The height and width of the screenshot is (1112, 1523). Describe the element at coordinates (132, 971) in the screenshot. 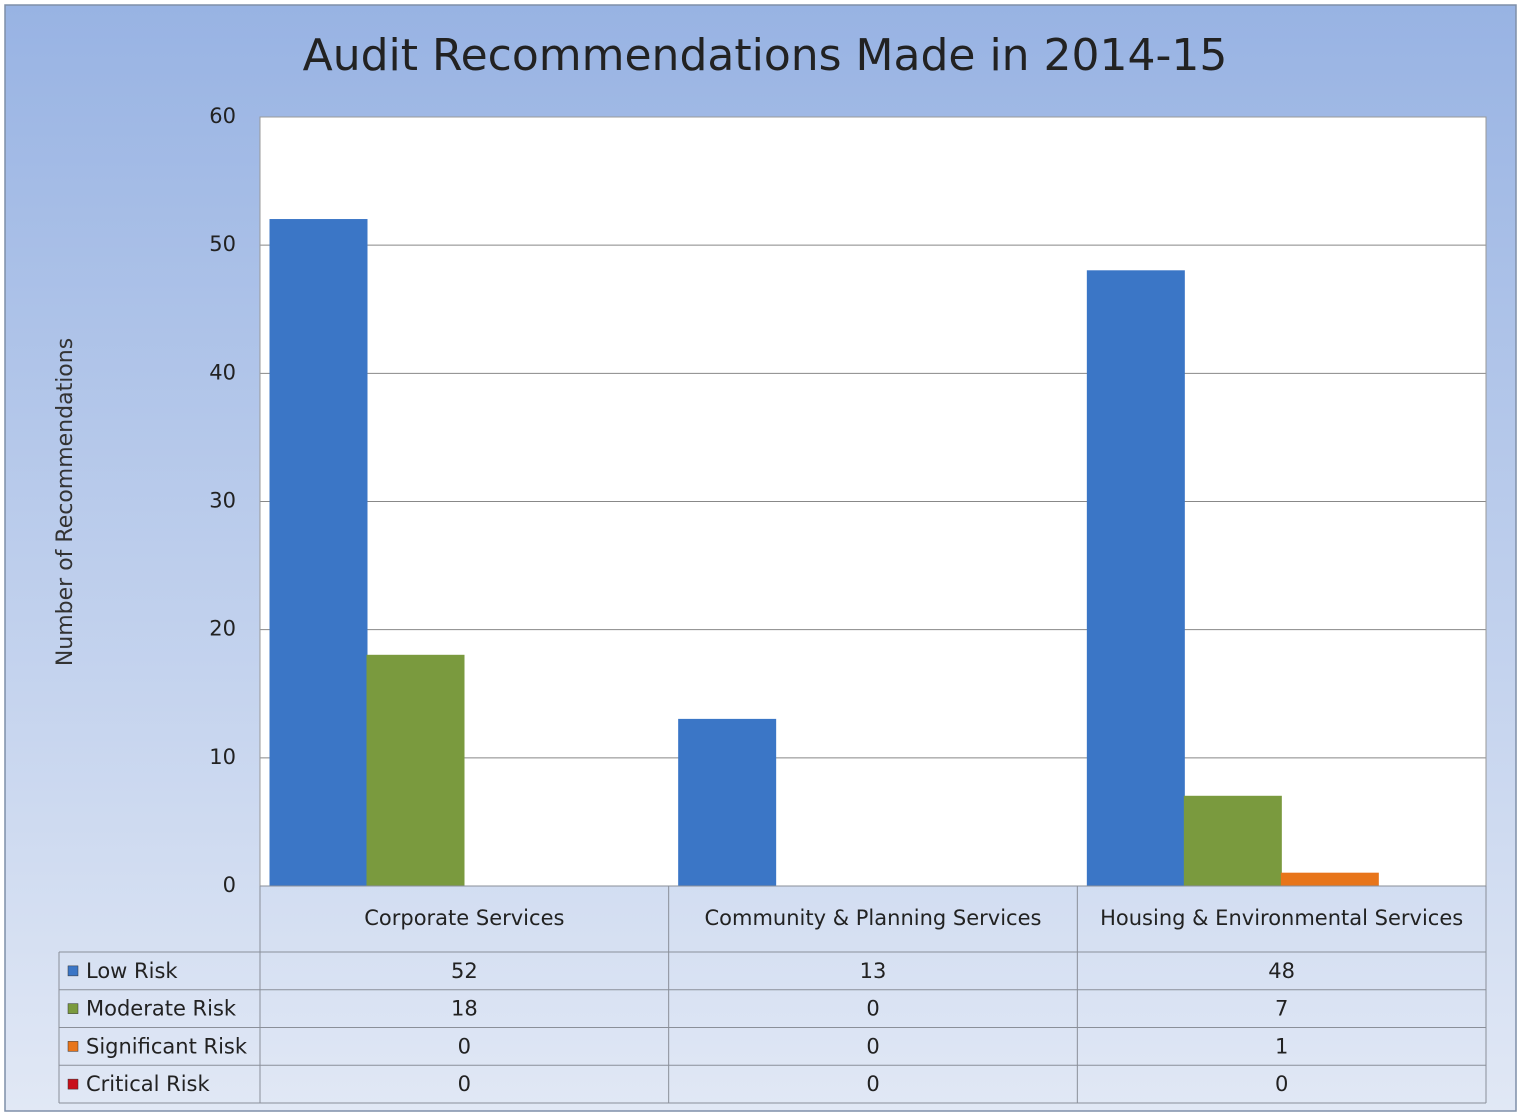

I see `legend-label: Low Risk` at that location.